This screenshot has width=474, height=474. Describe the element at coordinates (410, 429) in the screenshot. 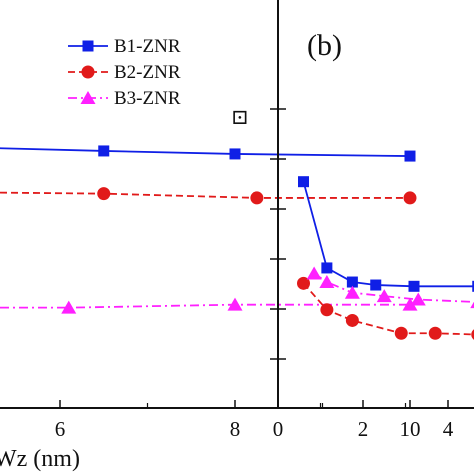

I see `x-tick-label: 10` at that location.